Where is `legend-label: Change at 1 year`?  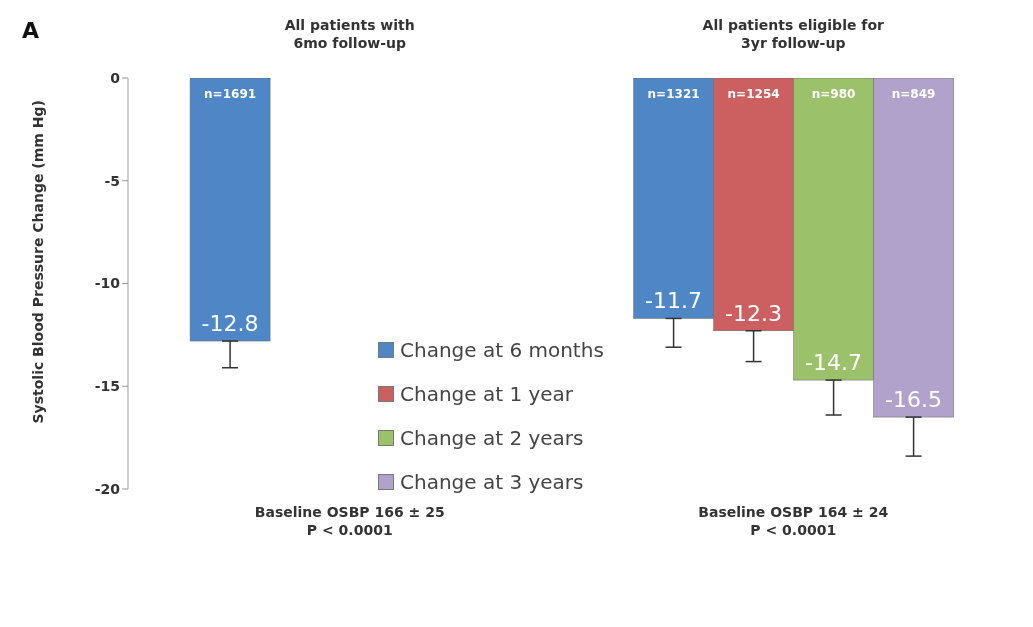 legend-label: Change at 1 year is located at coordinates (487, 394).